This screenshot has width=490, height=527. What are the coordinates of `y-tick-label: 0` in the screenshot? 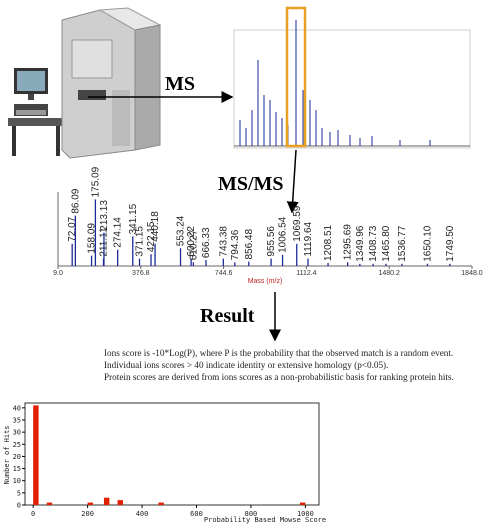 It's located at (19, 506).